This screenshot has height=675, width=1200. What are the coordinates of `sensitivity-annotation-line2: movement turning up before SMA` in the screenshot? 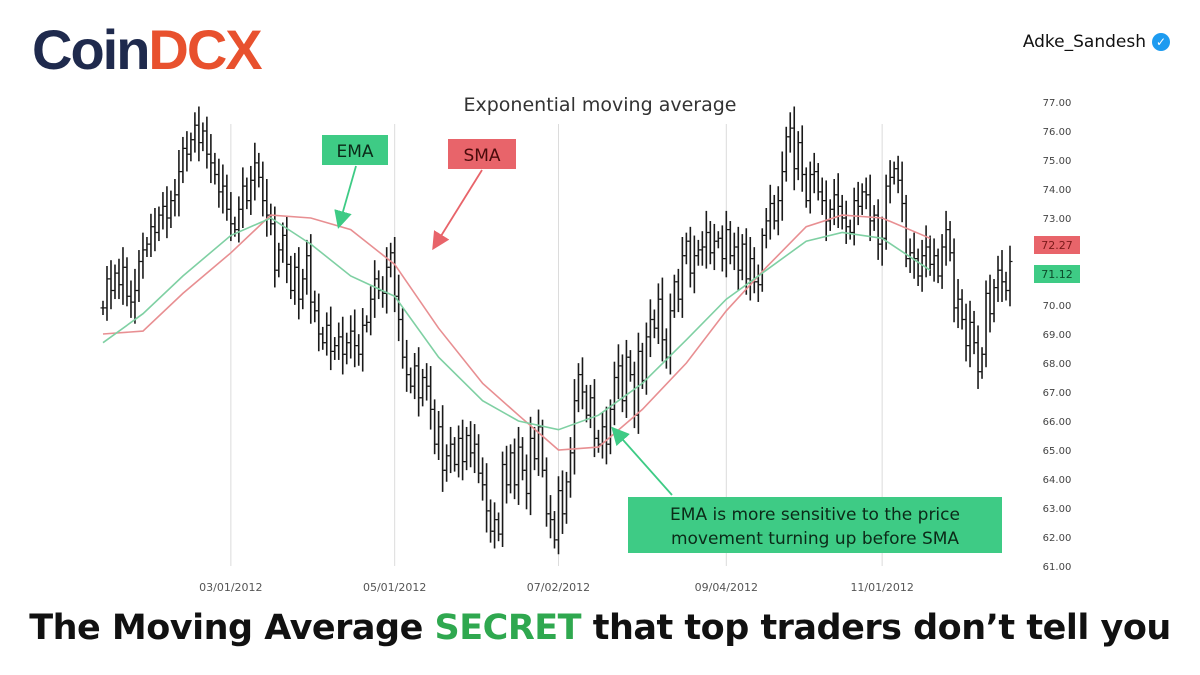 It's located at (815, 539).